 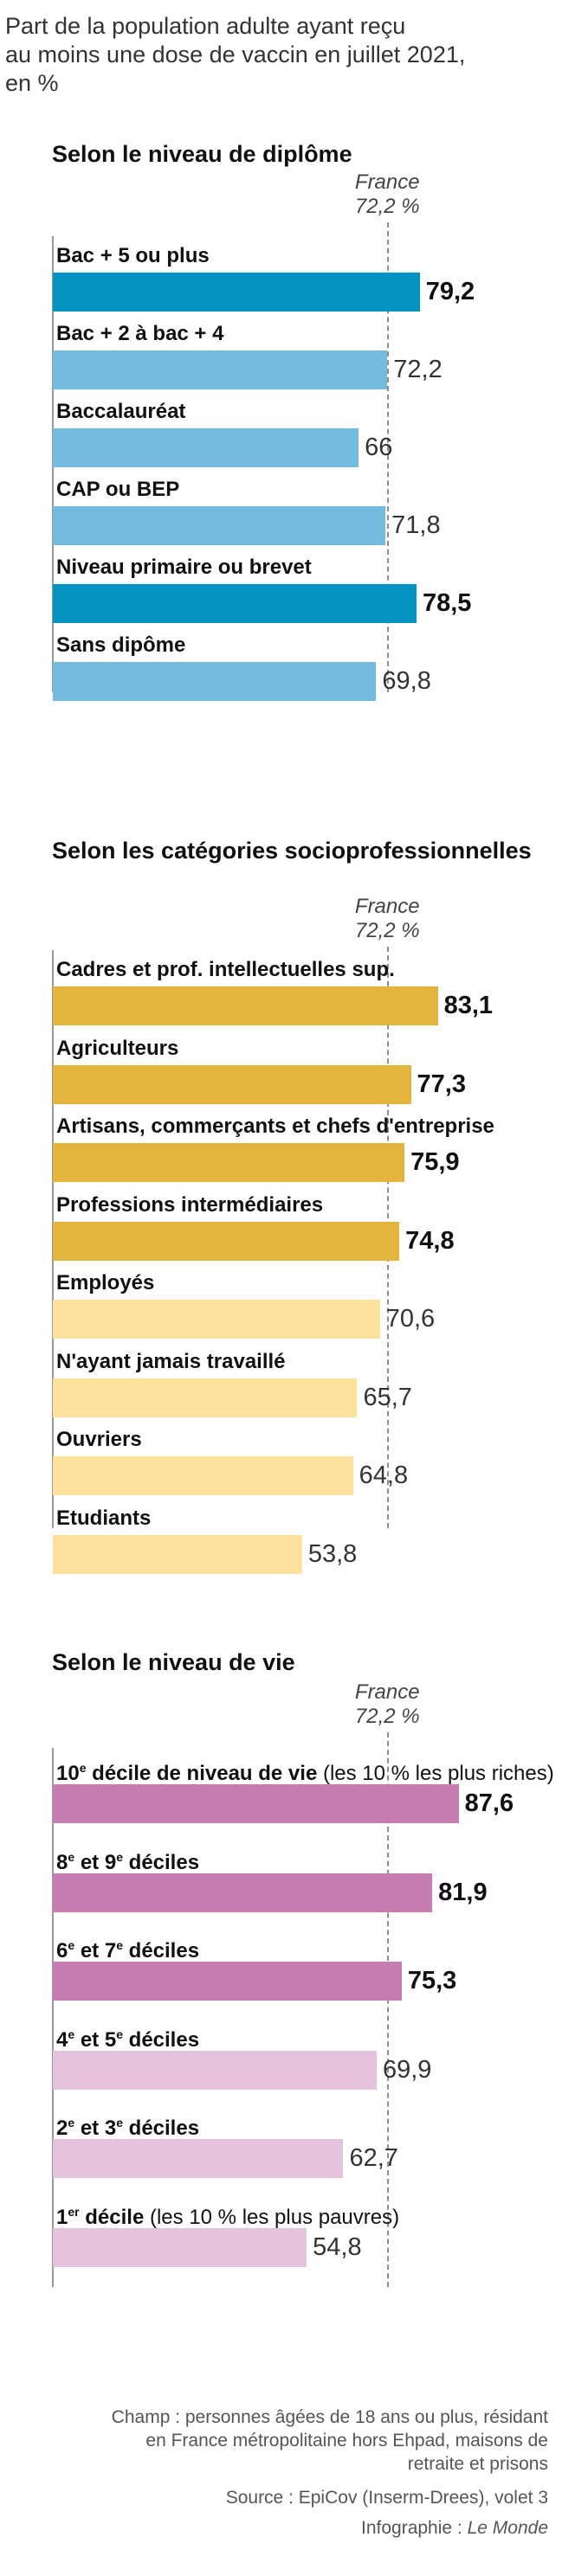 What do you see at coordinates (416, 525) in the screenshot?
I see `bar-value: 71,8` at bounding box center [416, 525].